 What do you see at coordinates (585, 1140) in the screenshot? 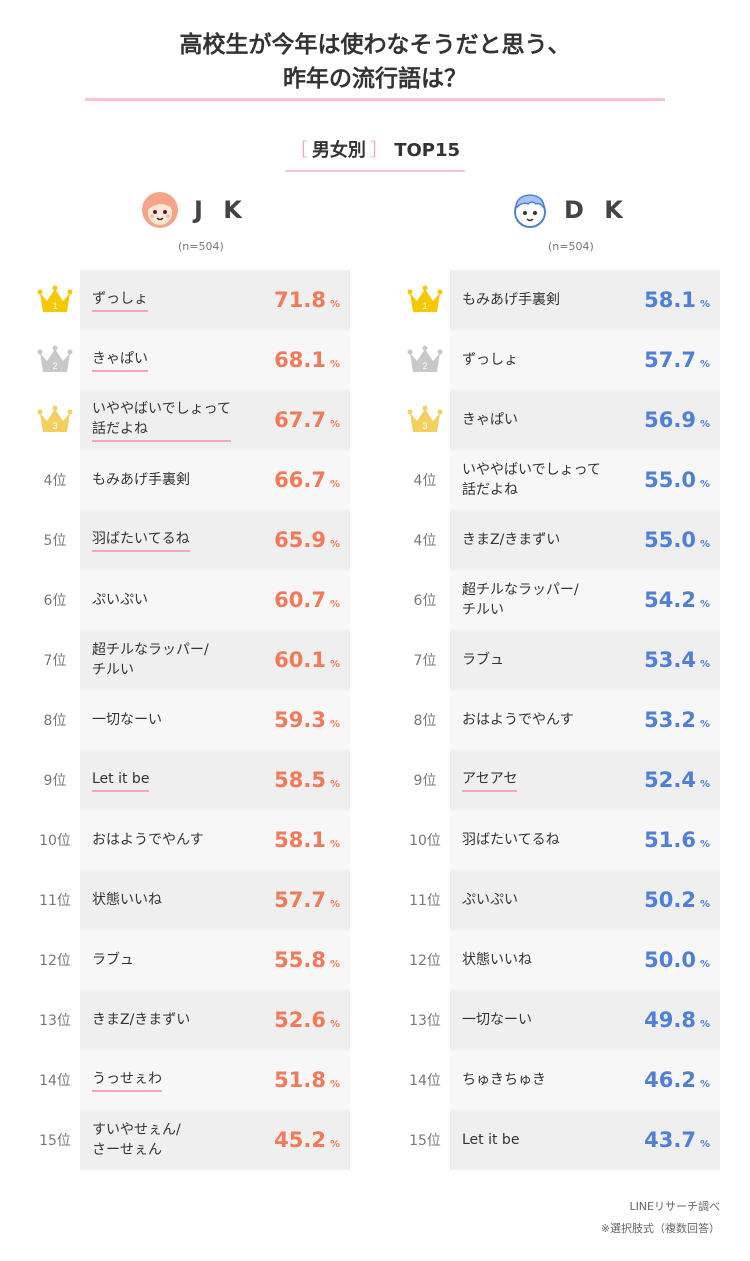
I see `ranking-cell: Let it be 43.7%` at bounding box center [585, 1140].